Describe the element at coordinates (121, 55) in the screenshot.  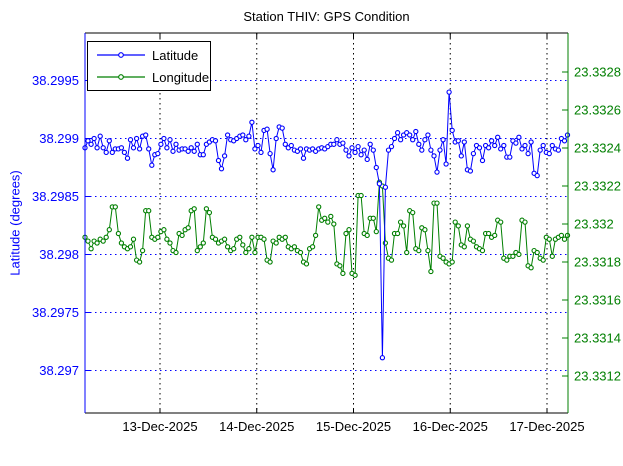
I see `latitude-line-sample-icon` at that location.